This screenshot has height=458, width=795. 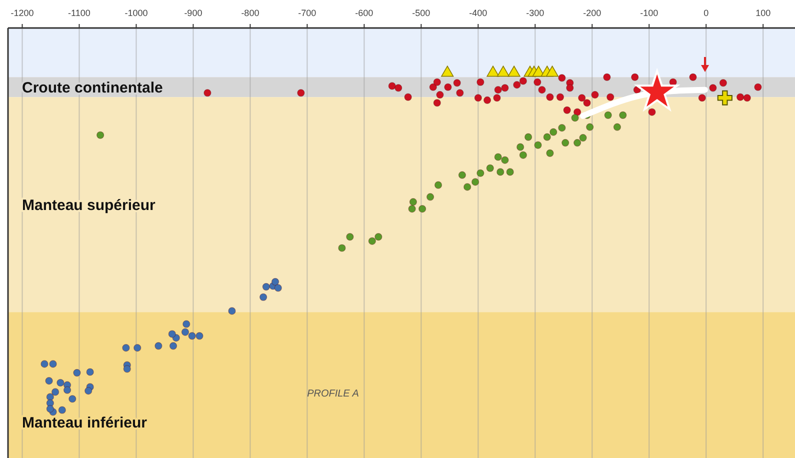 I want to click on x-tick-label: -1100, so click(x=79, y=13).